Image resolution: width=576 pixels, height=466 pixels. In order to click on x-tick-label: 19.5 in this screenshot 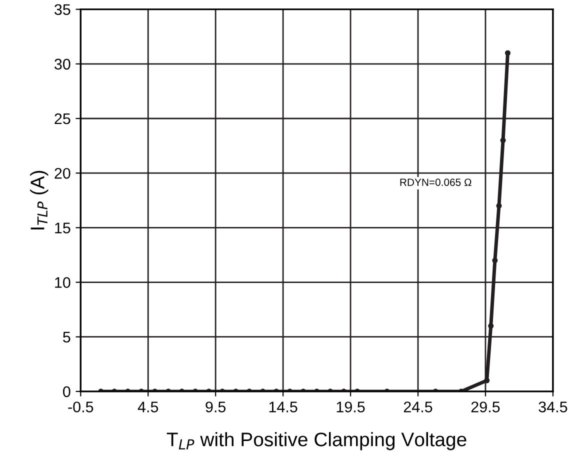, I will do `click(350, 407)`.